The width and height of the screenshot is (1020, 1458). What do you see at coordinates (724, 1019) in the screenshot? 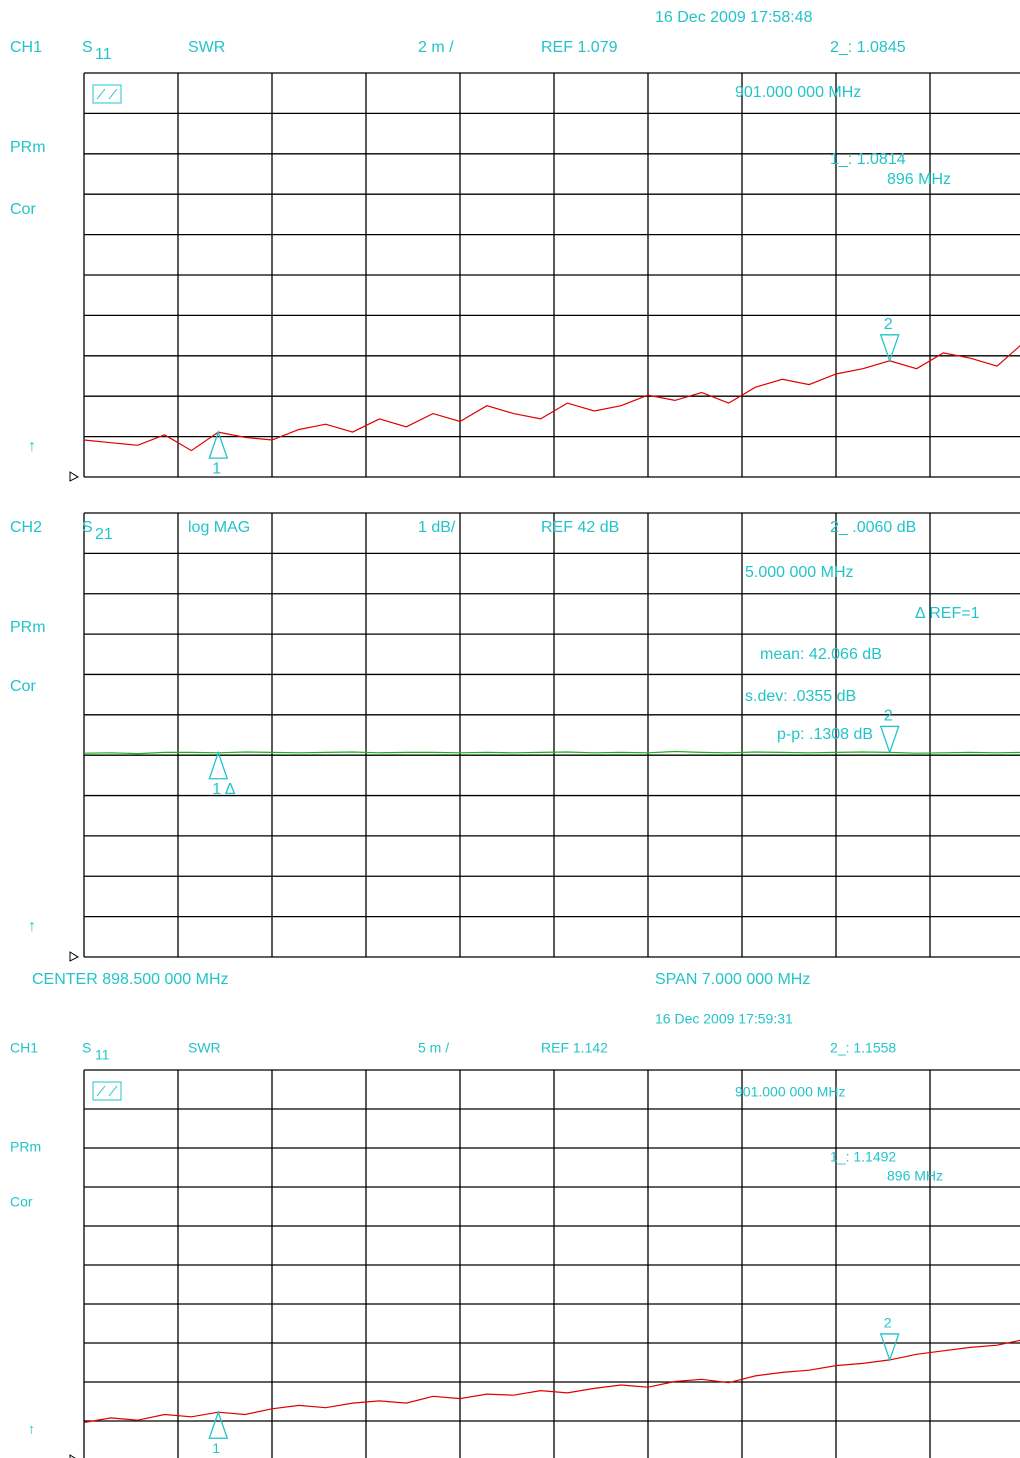
I see `timestamp: 16 Dec 2009 17:59:31` at bounding box center [724, 1019].